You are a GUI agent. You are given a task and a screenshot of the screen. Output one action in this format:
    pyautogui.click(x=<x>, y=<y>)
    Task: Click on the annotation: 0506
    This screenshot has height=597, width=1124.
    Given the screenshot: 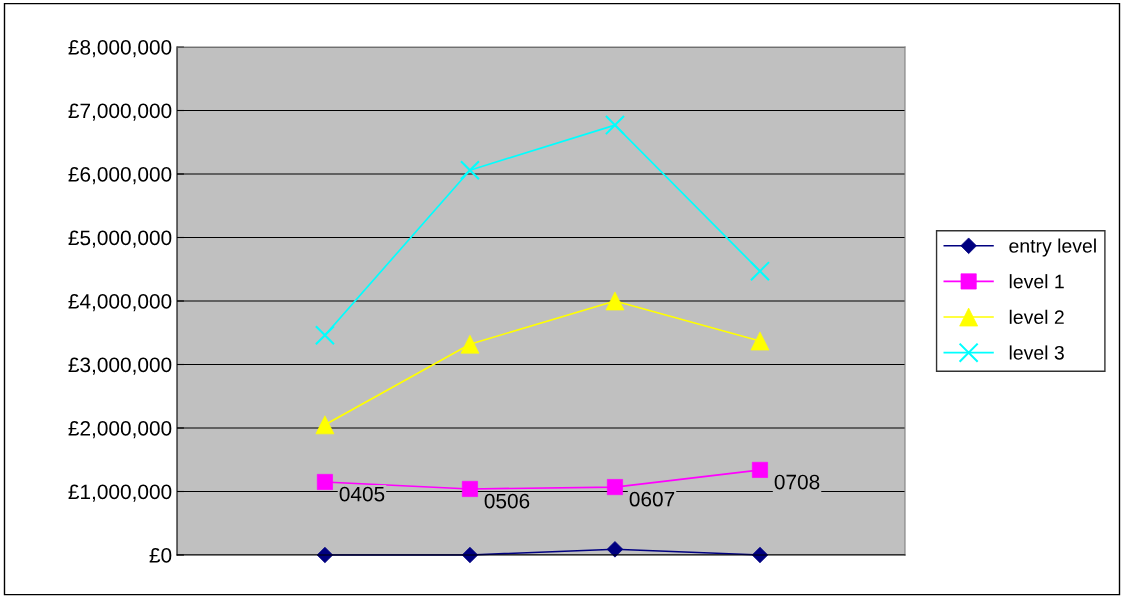 What is the action you would take?
    pyautogui.click(x=507, y=501)
    